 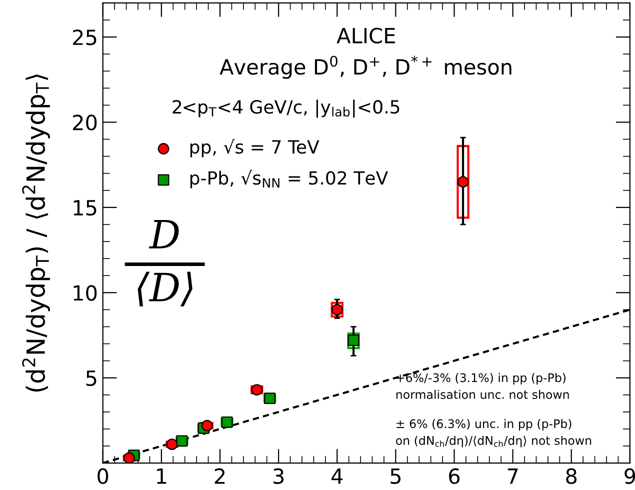 What do you see at coordinates (219, 476) in the screenshot?
I see `x-tick-label: 2` at bounding box center [219, 476].